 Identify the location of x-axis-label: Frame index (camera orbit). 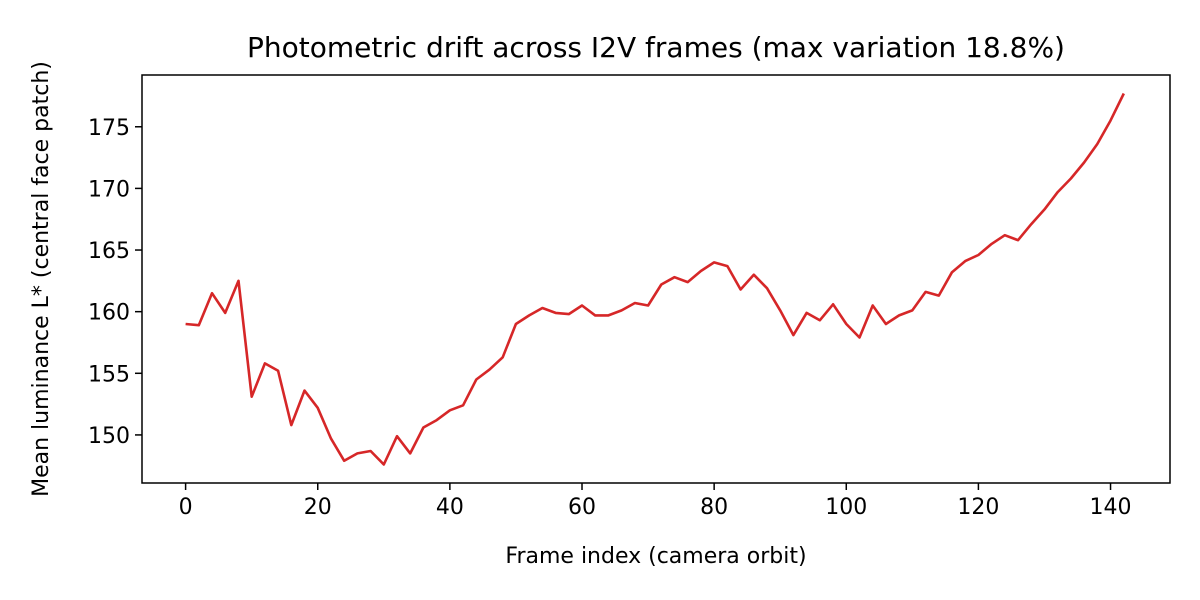
(655, 556).